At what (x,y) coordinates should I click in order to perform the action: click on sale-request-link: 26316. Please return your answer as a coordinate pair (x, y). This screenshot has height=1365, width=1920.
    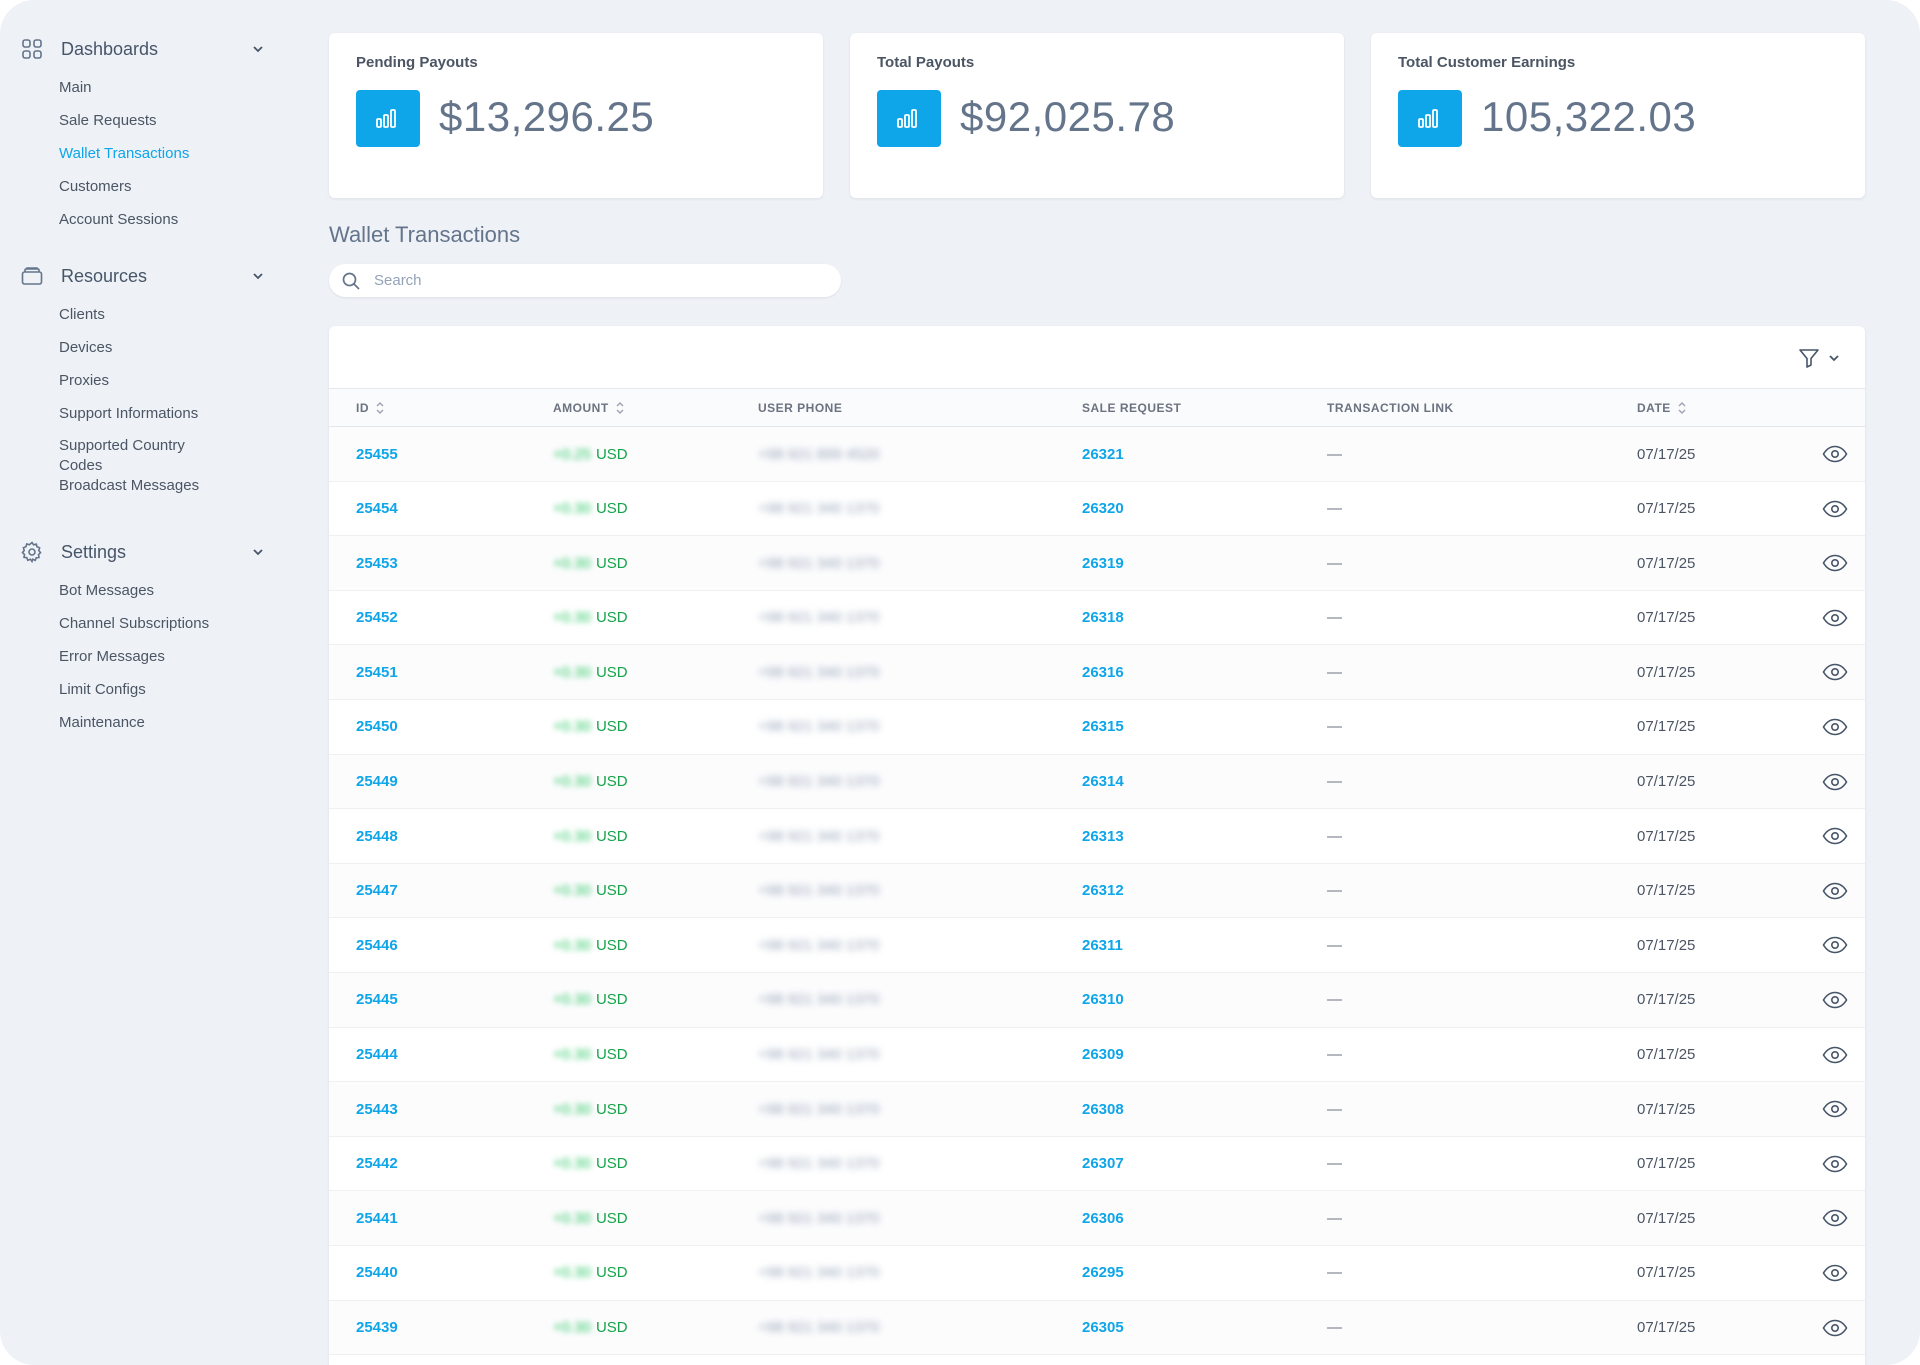
    Looking at the image, I should click on (1103, 672).